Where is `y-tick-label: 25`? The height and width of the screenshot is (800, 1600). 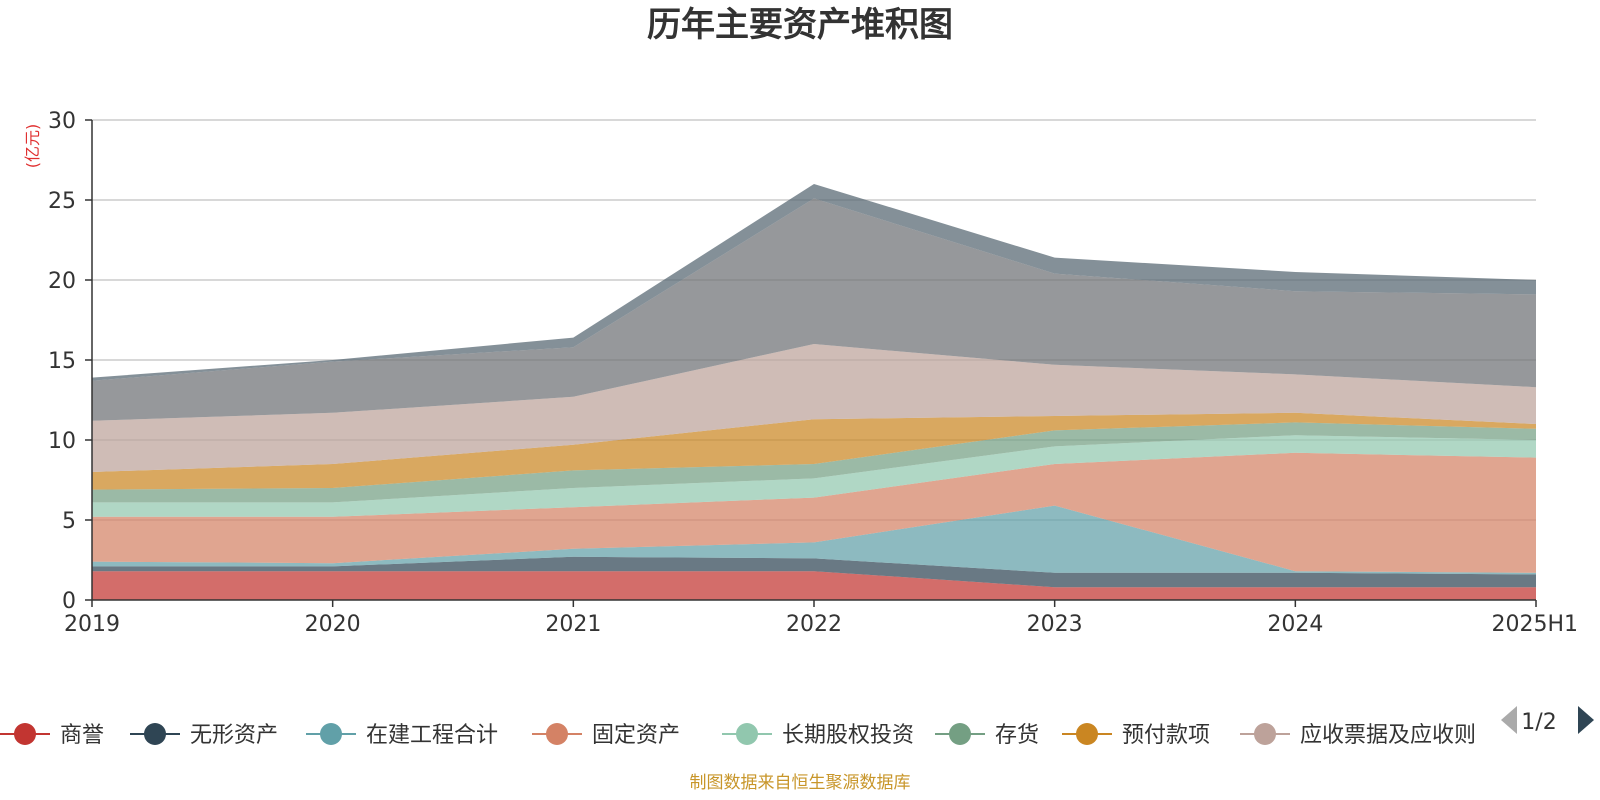 y-tick-label: 25 is located at coordinates (62, 201).